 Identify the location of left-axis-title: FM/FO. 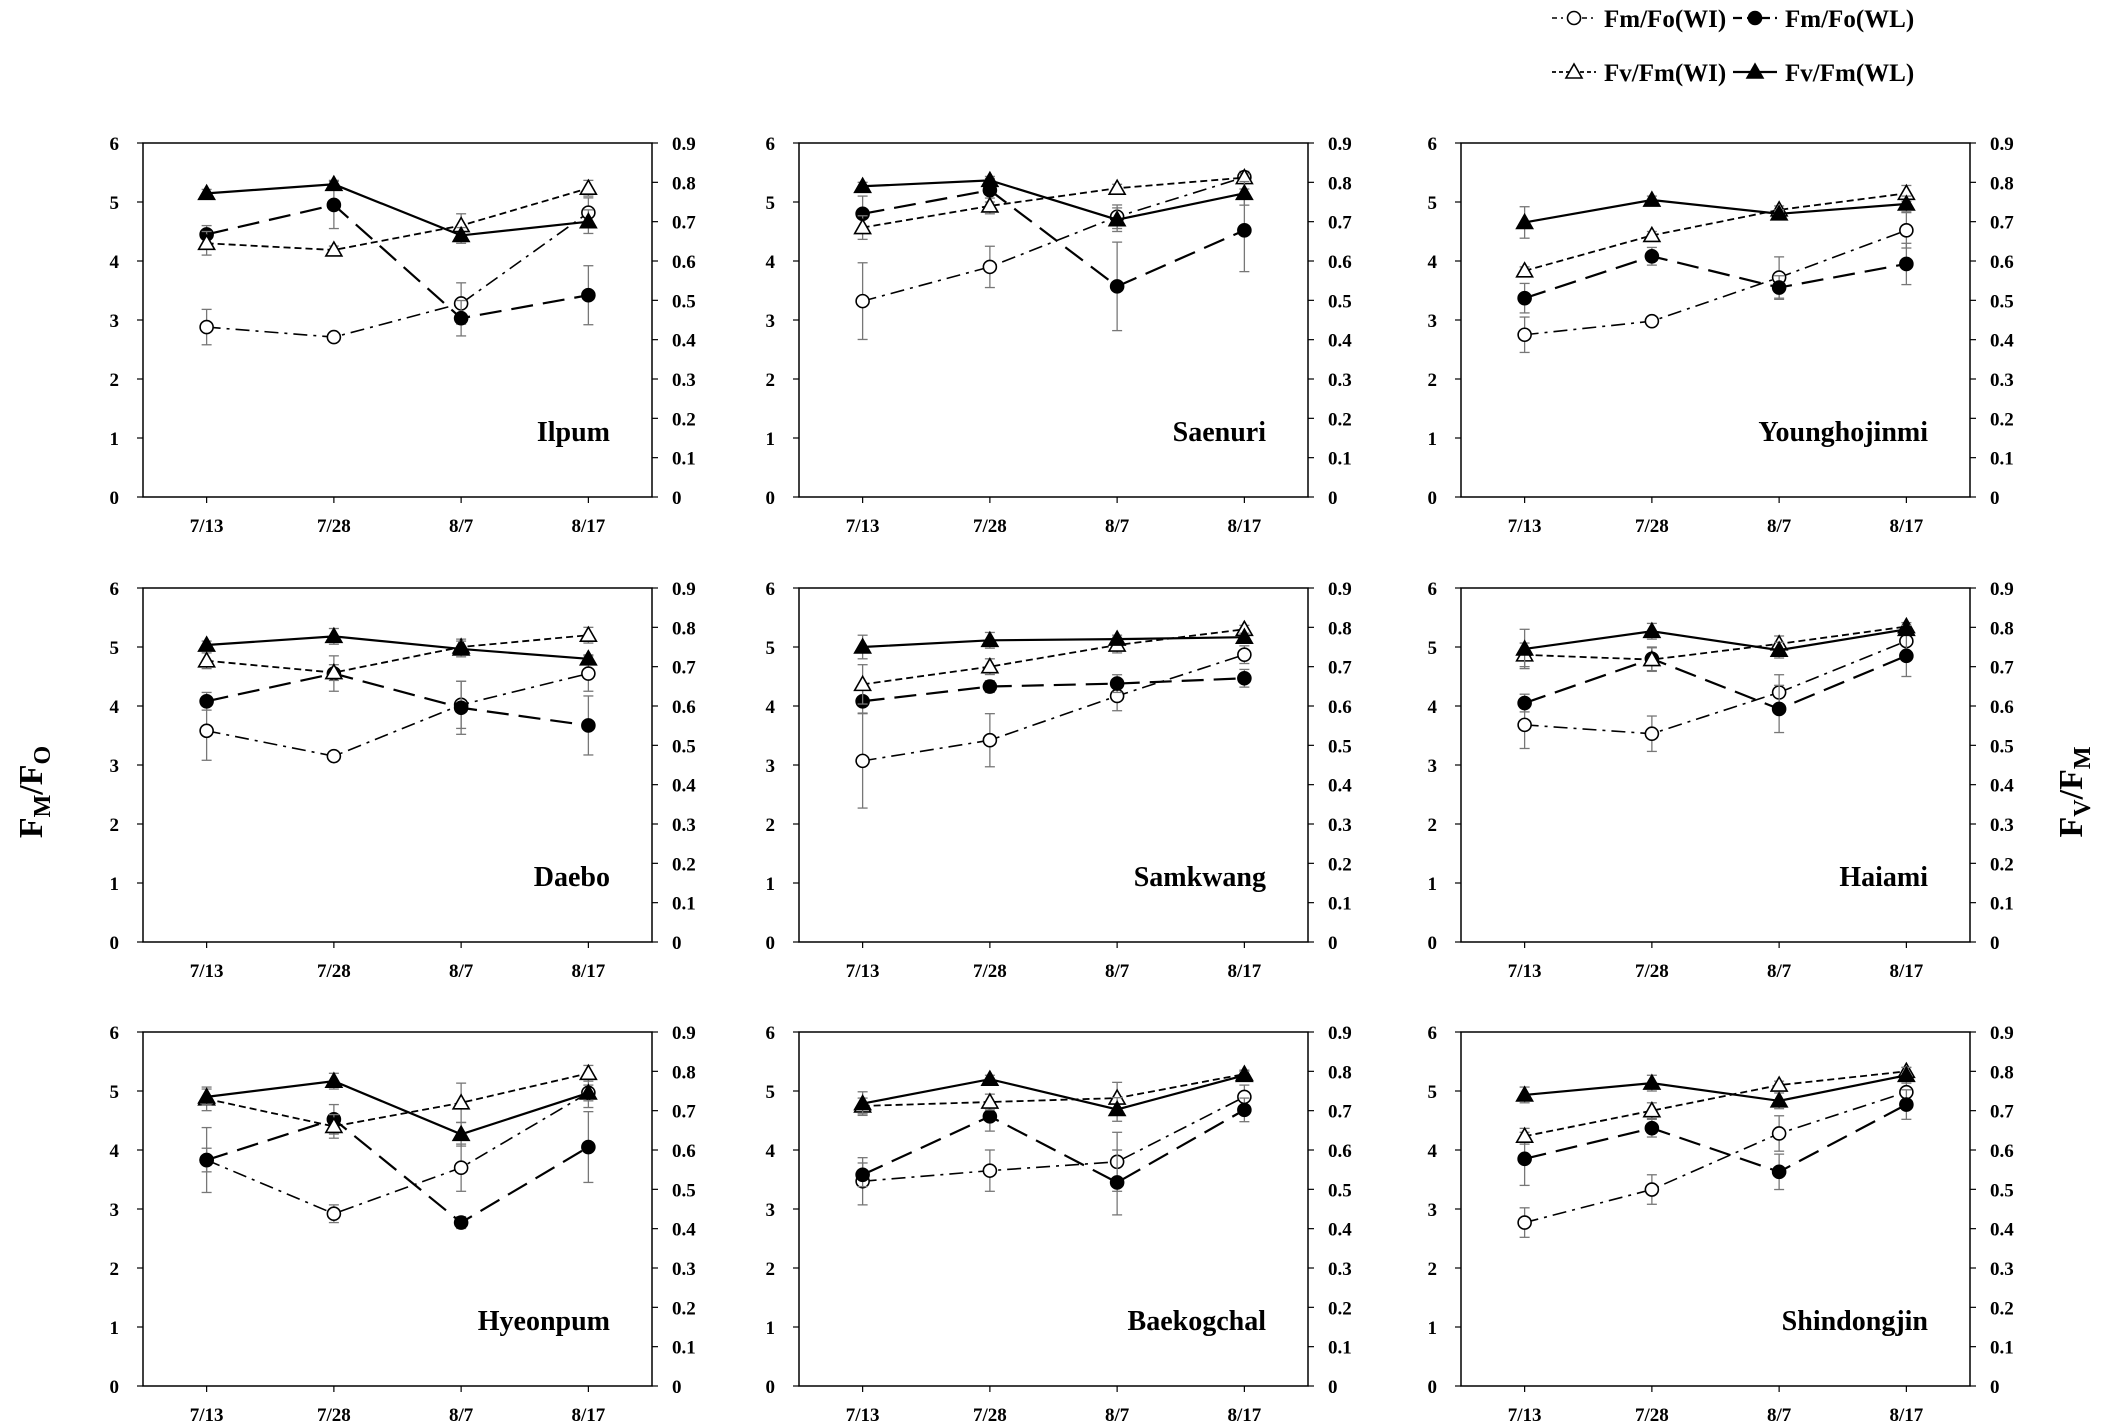
(34, 792).